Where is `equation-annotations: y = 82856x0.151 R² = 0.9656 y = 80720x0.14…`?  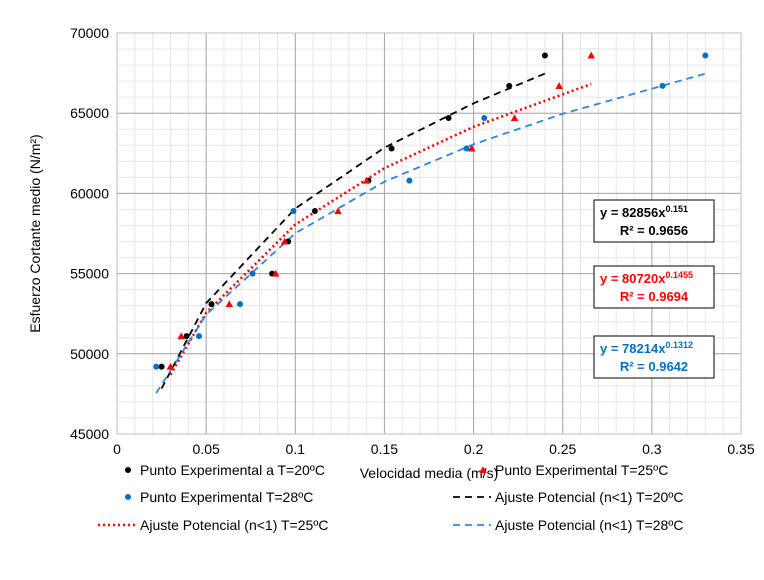 equation-annotations: y = 82856x0.151 R² = 0.9656 y = 80720x0.14… is located at coordinates (654, 289).